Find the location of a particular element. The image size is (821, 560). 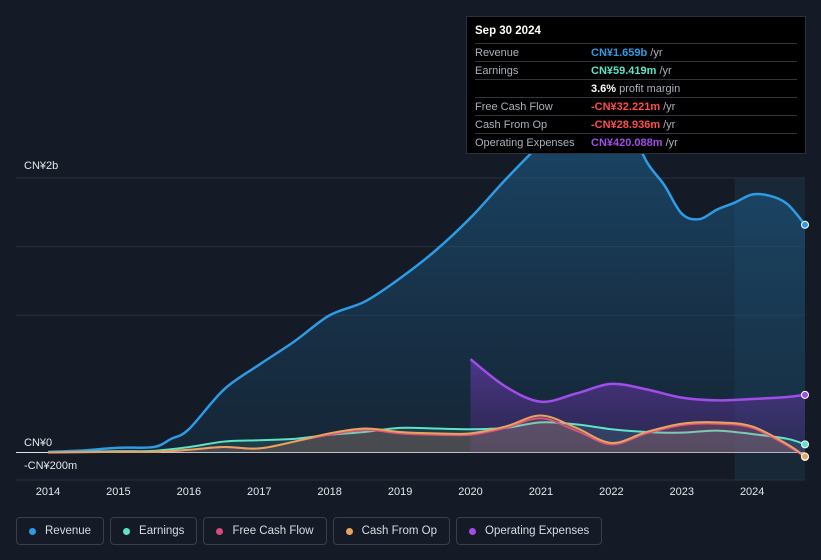

legend-item-operating-expenses: Operating Expenses is located at coordinates (529, 531).